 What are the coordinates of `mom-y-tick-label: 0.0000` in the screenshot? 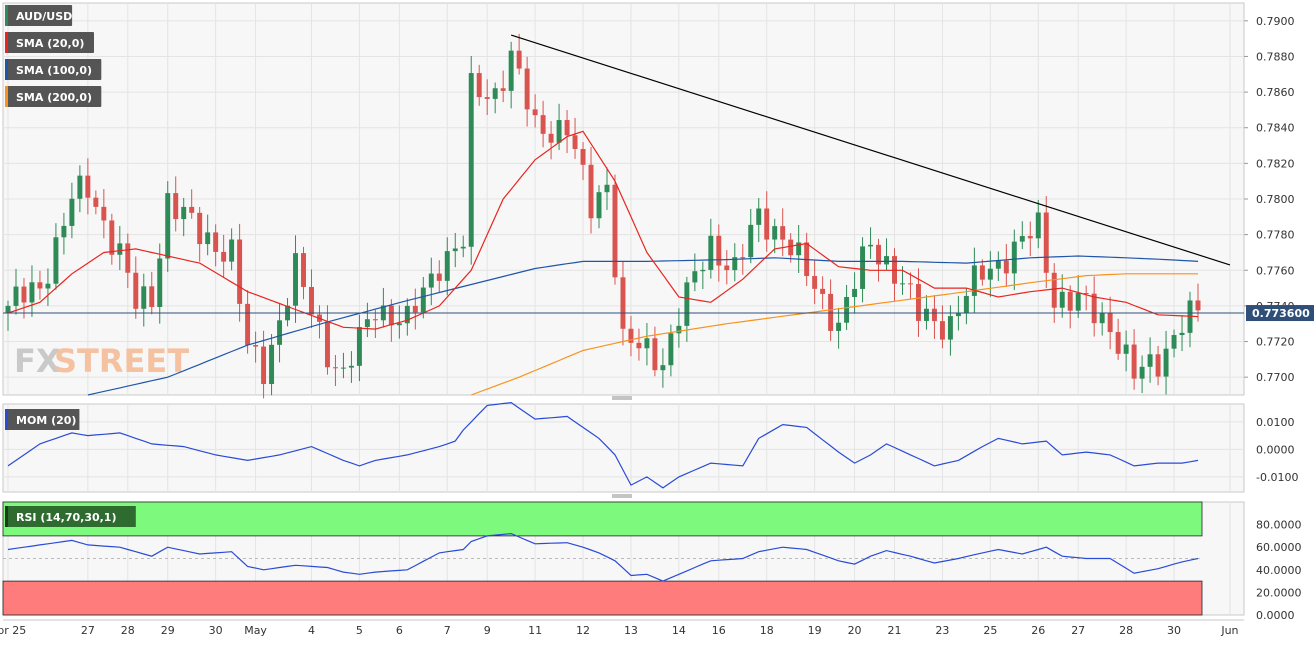 It's located at (1275, 449).